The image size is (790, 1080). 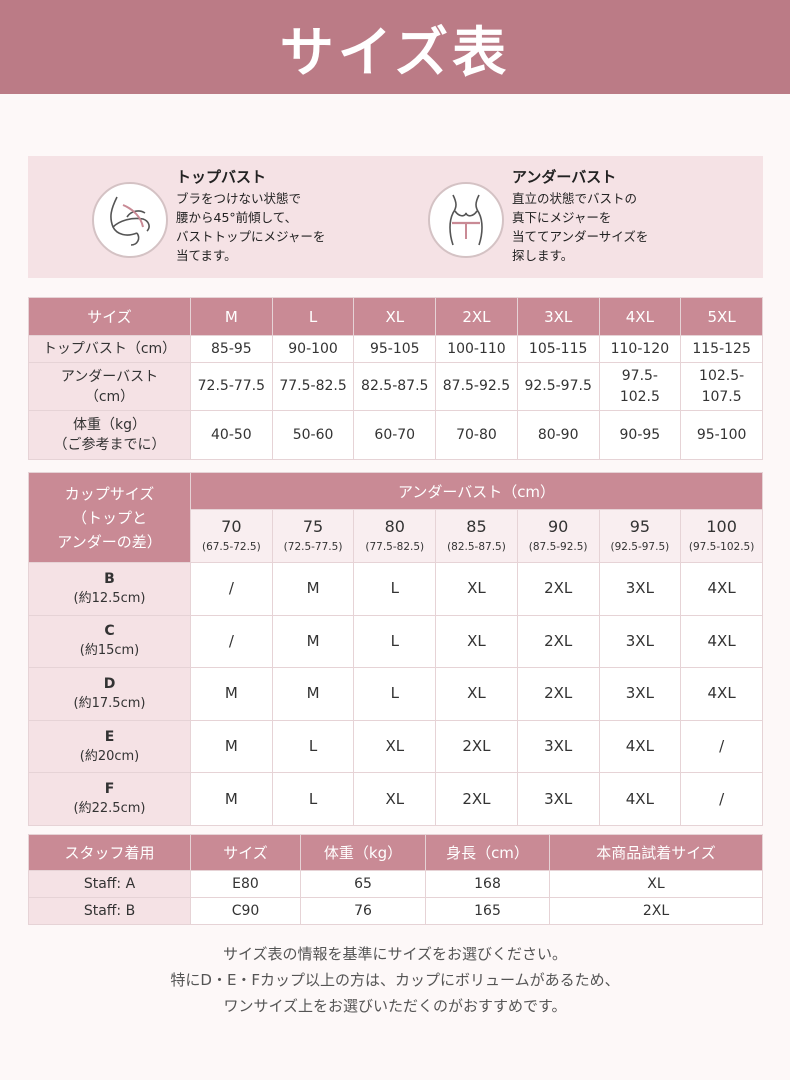 What do you see at coordinates (231, 386) in the screenshot?
I see `table-cell: 72.5-77.5` at bounding box center [231, 386].